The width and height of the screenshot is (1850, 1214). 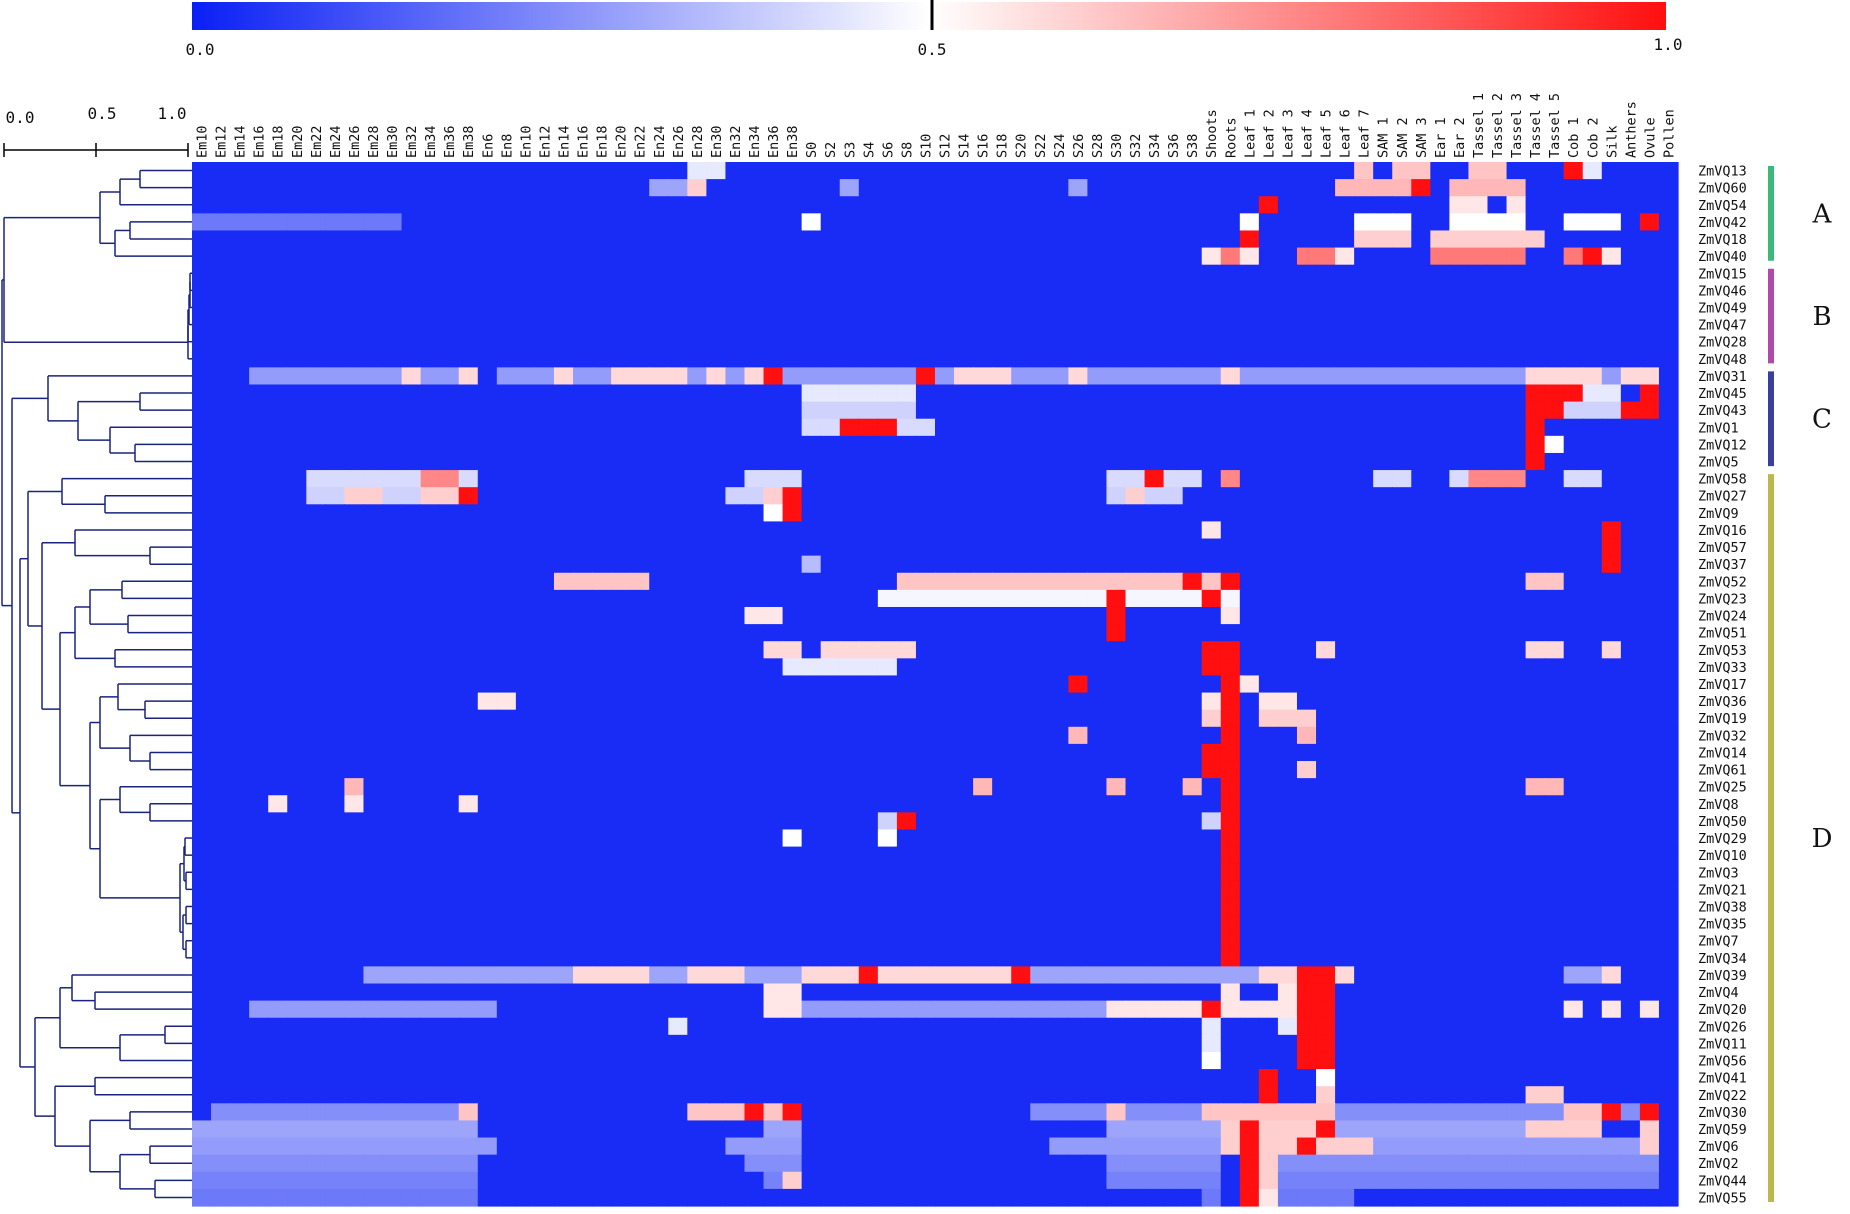 What do you see at coordinates (1718, 942) in the screenshot?
I see `row-label: ZmVQ7` at bounding box center [1718, 942].